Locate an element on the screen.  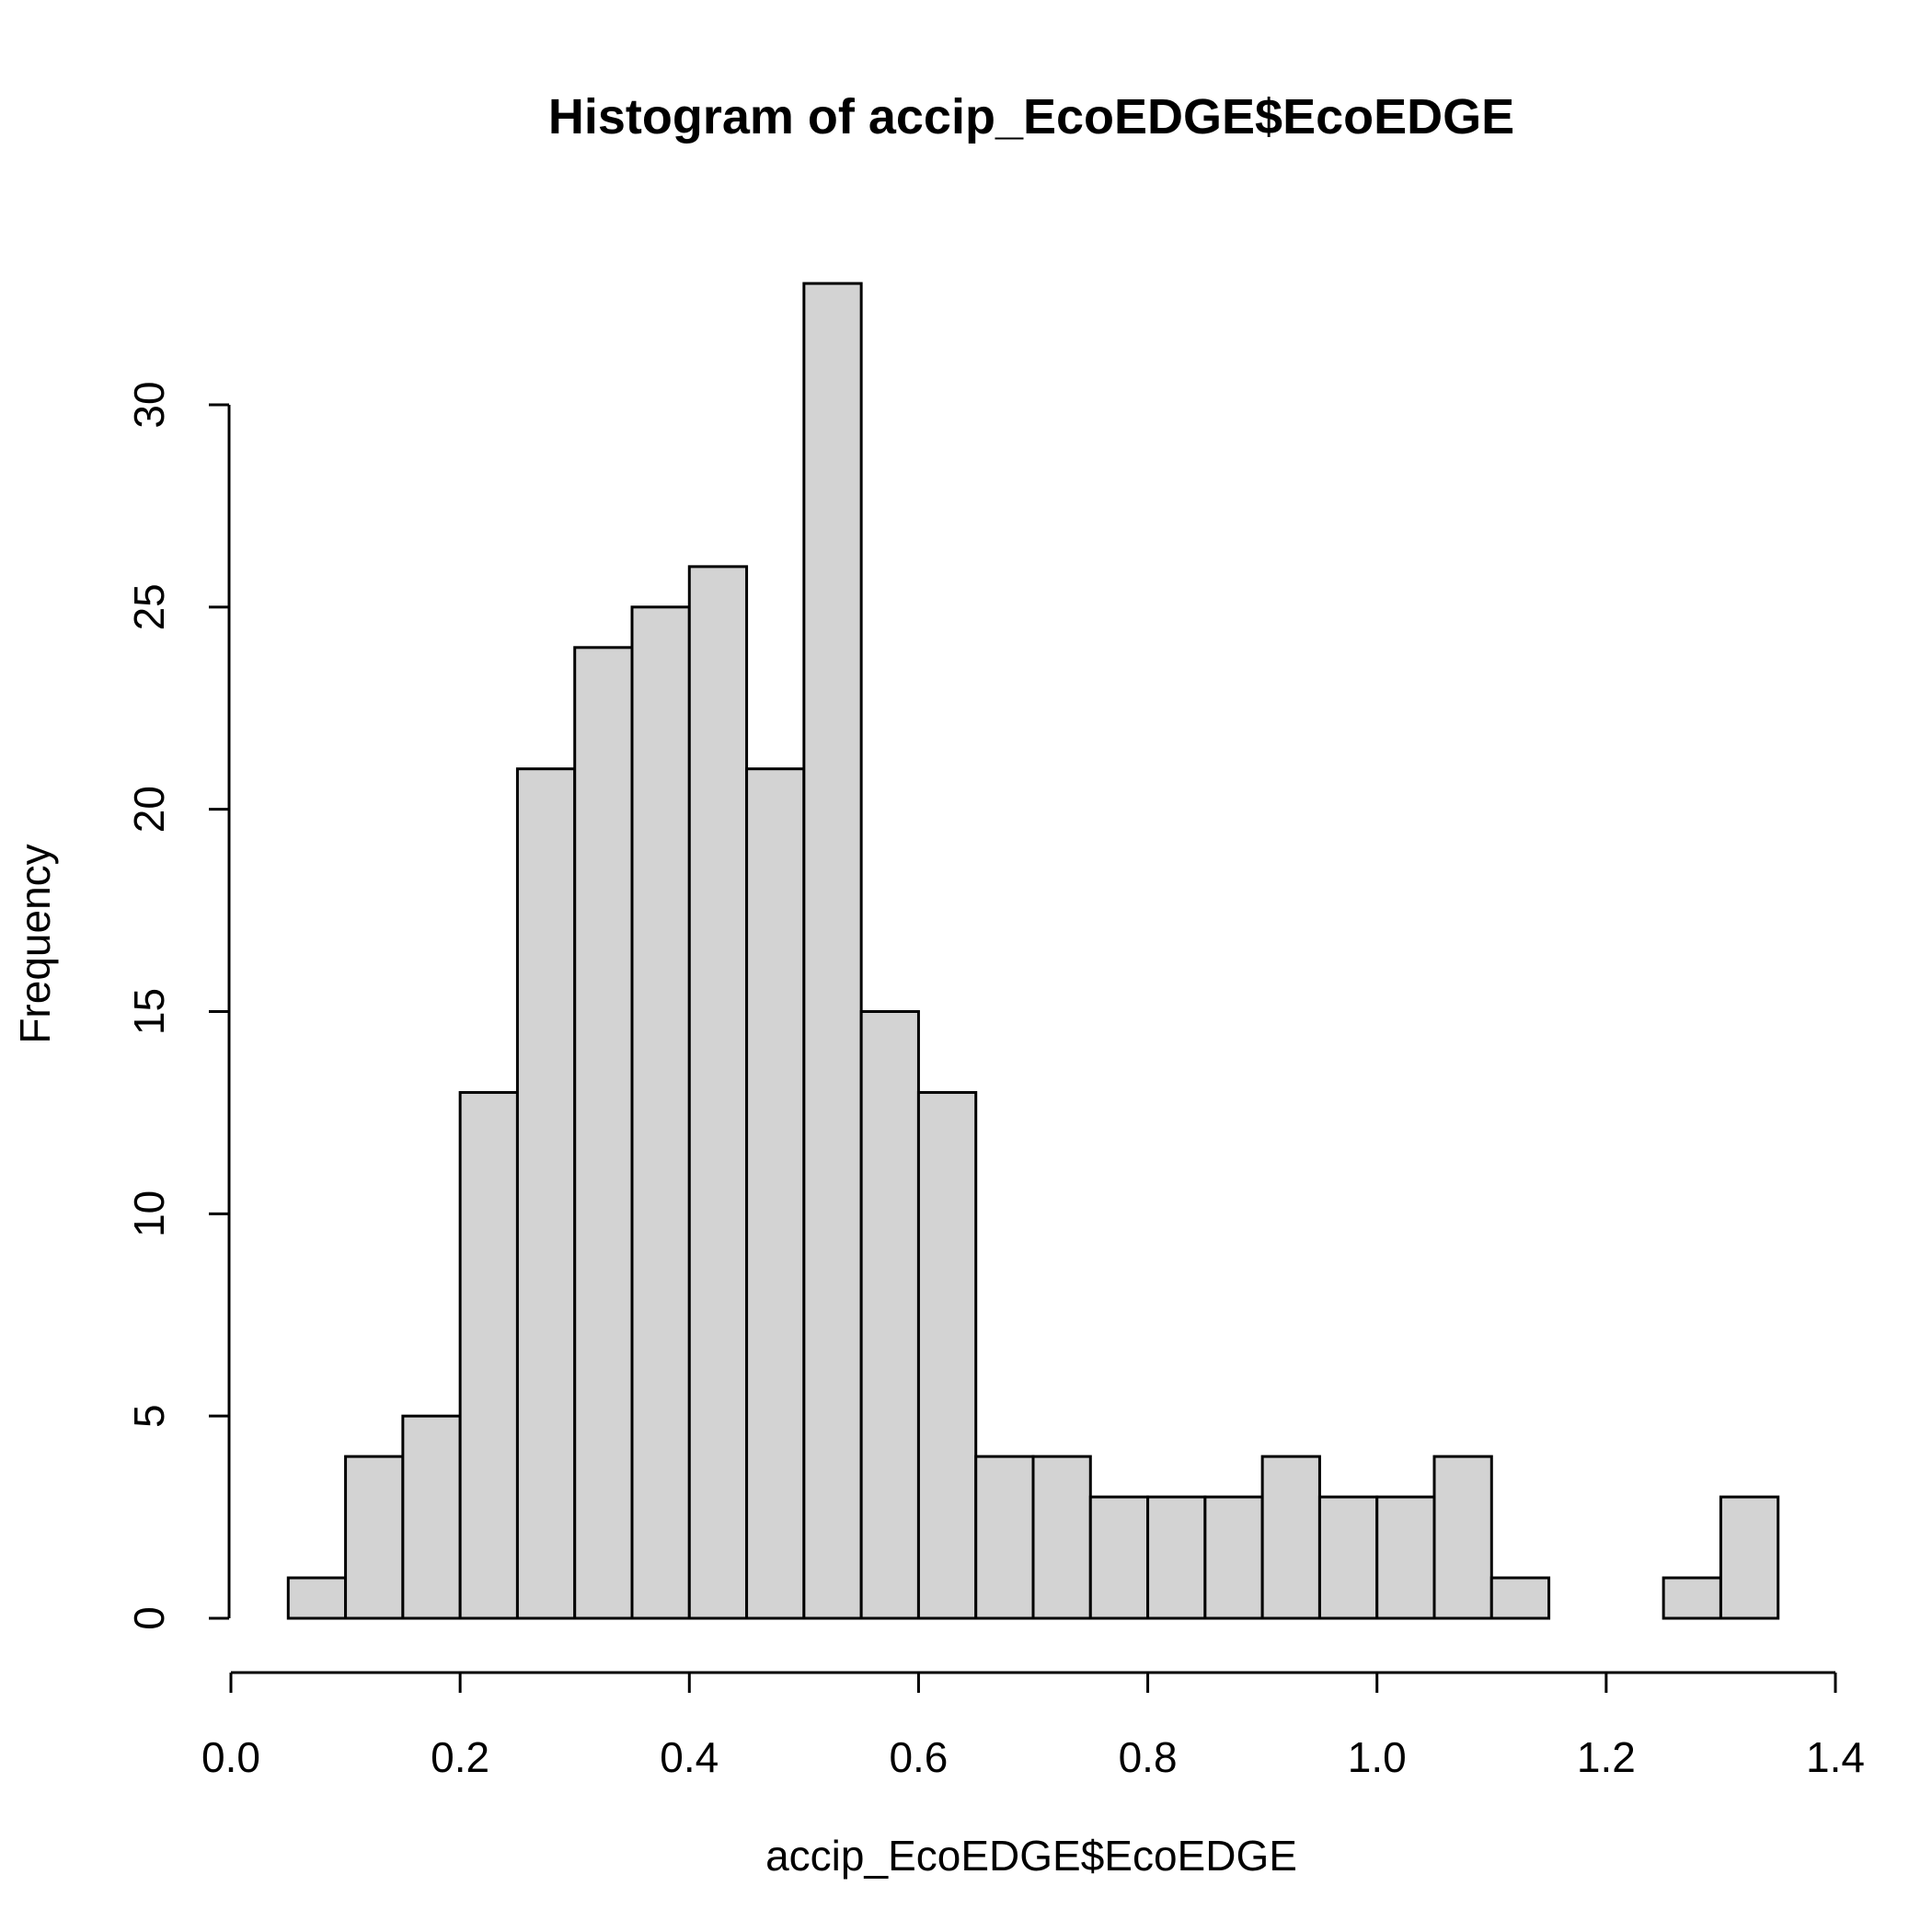
y-axis-label: Frequency is located at coordinates (35, 943).